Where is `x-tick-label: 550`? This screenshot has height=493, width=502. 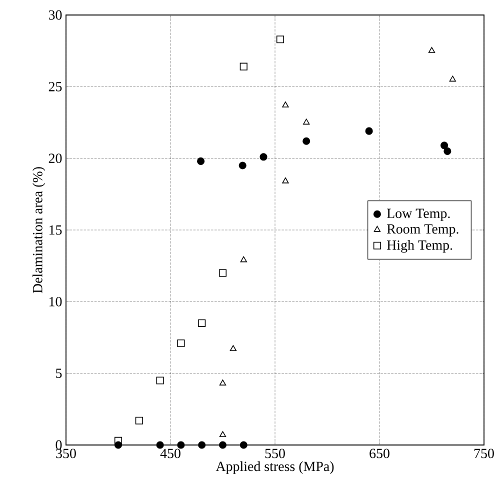 x-tick-label: 550 is located at coordinates (275, 453).